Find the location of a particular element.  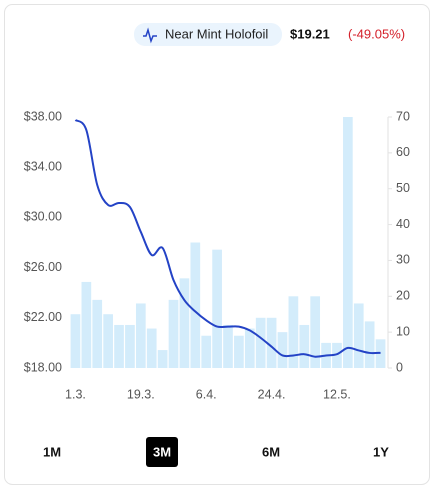

y-tick-label: $30.00 is located at coordinates (43, 217).